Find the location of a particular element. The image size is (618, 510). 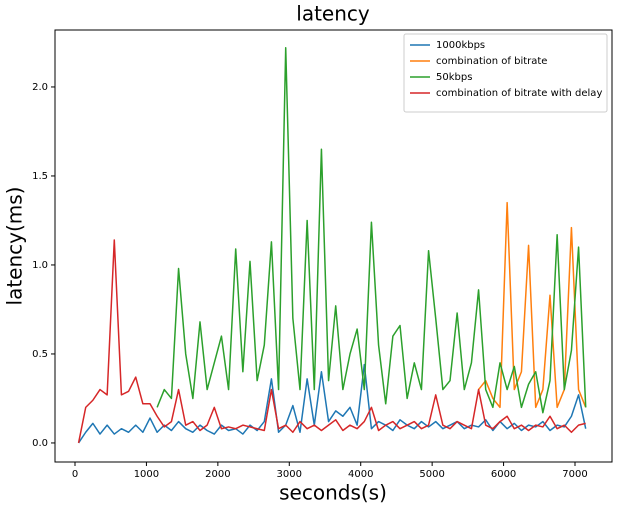

y-tick-label: 1.0 is located at coordinates (40, 265).